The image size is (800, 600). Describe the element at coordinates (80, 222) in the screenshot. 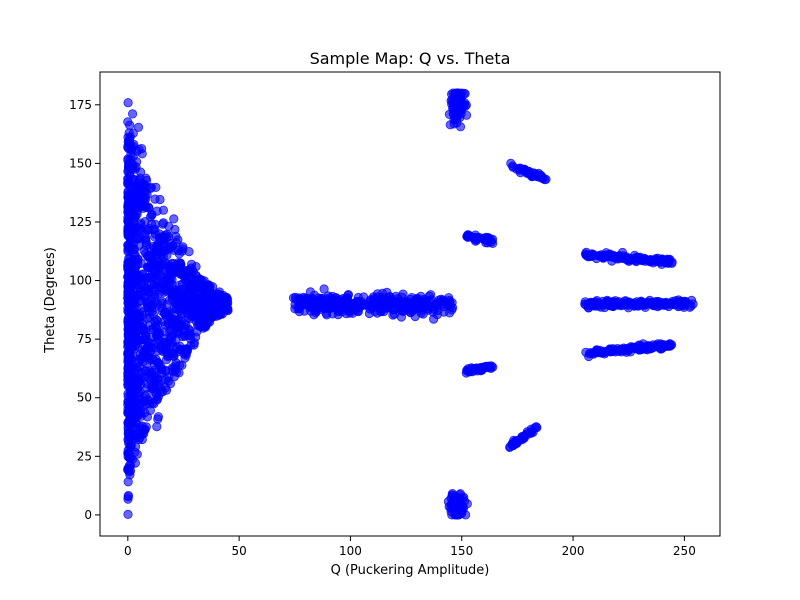

I see `y-tick-label: 125` at that location.